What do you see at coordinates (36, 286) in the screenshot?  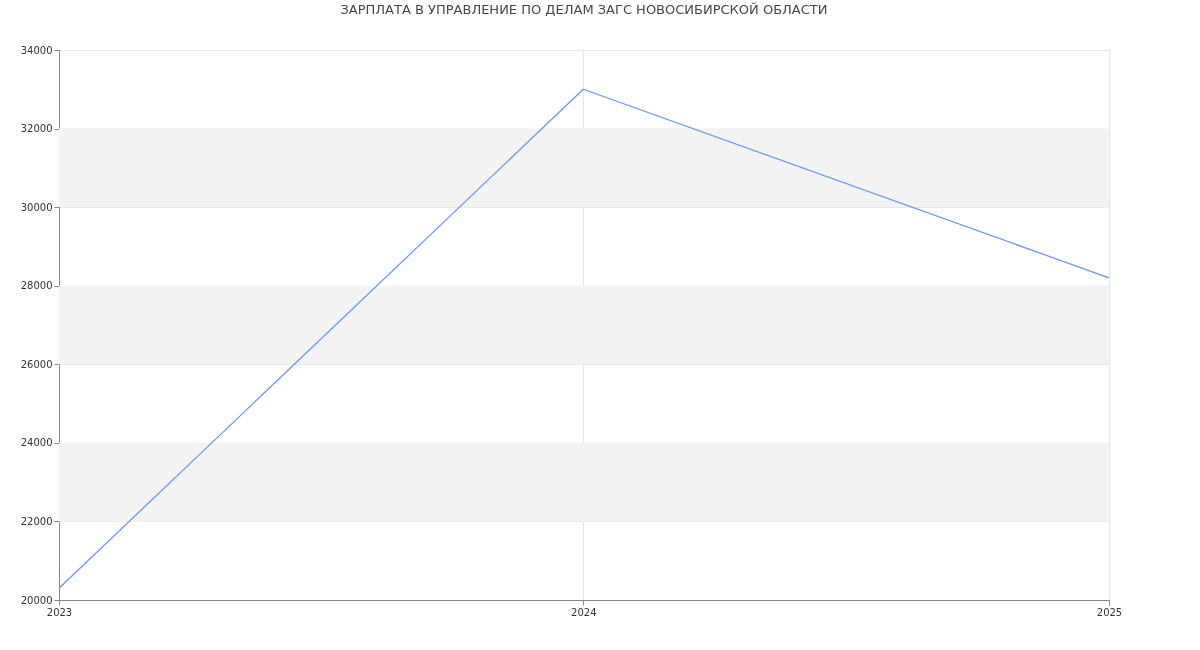 I see `y-tick-label: 28000` at bounding box center [36, 286].